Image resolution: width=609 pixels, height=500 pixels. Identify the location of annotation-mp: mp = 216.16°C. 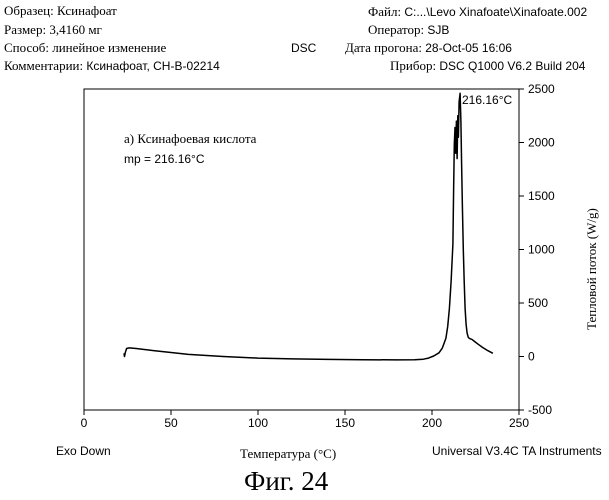
(164, 159).